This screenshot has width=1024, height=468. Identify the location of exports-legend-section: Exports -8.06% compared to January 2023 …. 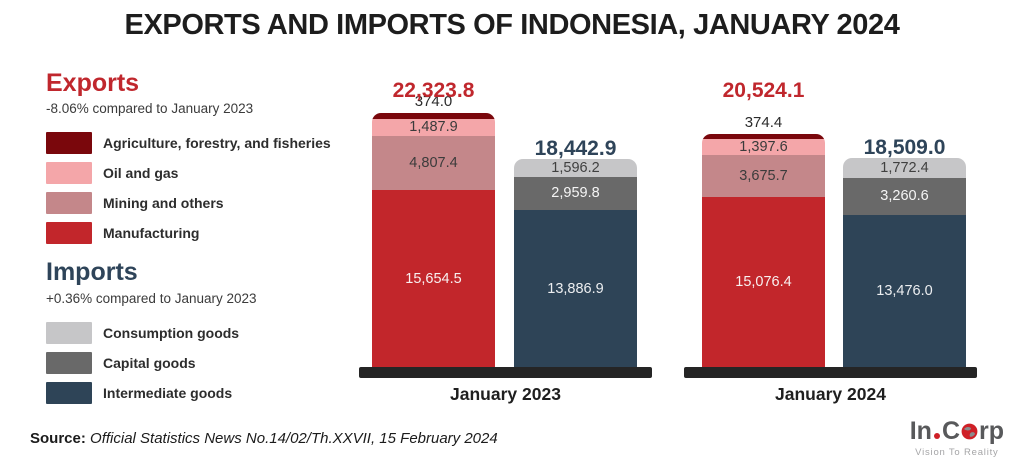
(202, 157).